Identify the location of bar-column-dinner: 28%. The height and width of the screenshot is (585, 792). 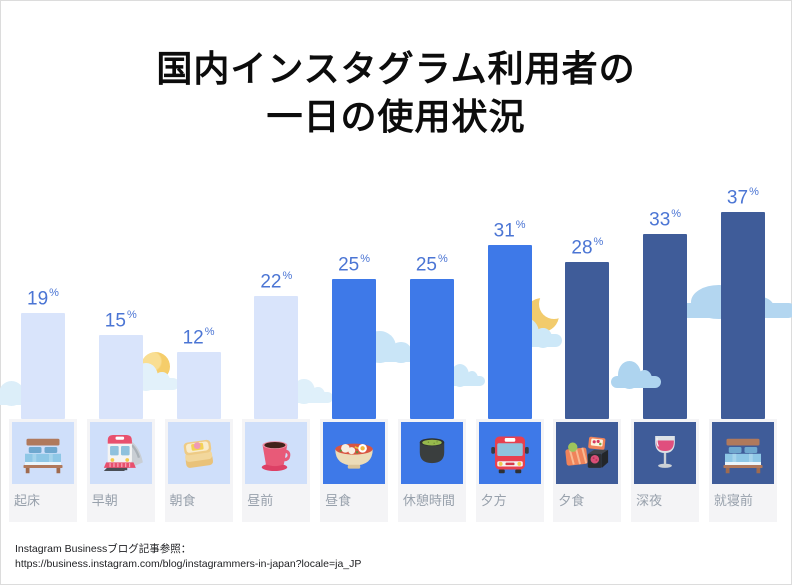
(587, 378).